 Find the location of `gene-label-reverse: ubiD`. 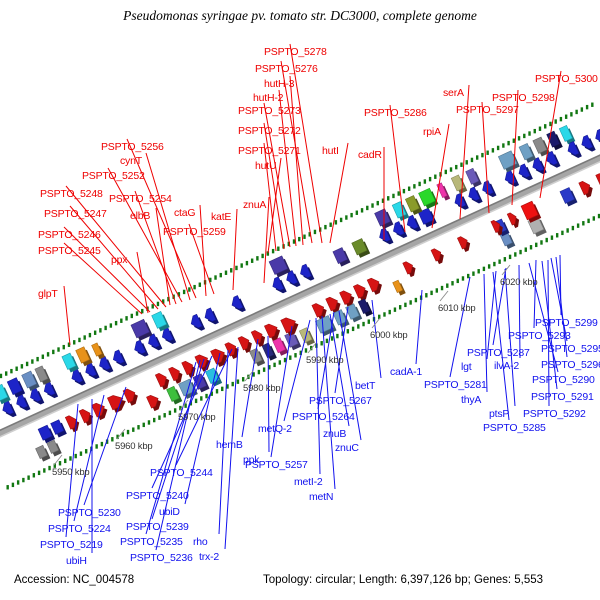

gene-label-reverse: ubiD is located at coordinates (169, 512).